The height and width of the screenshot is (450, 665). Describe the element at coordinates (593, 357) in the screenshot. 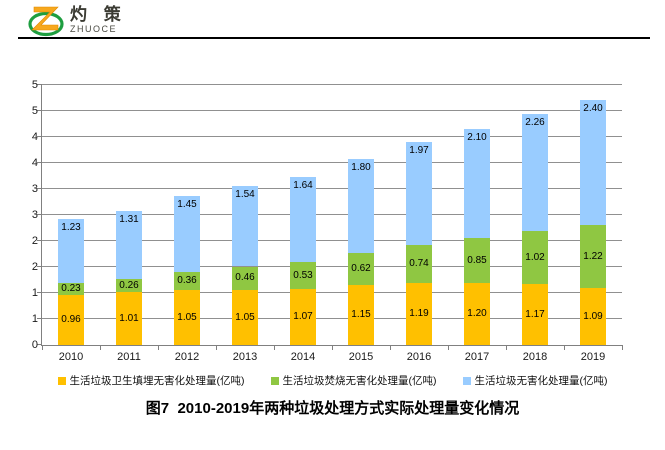

I see `x-axis-label: 2019` at that location.